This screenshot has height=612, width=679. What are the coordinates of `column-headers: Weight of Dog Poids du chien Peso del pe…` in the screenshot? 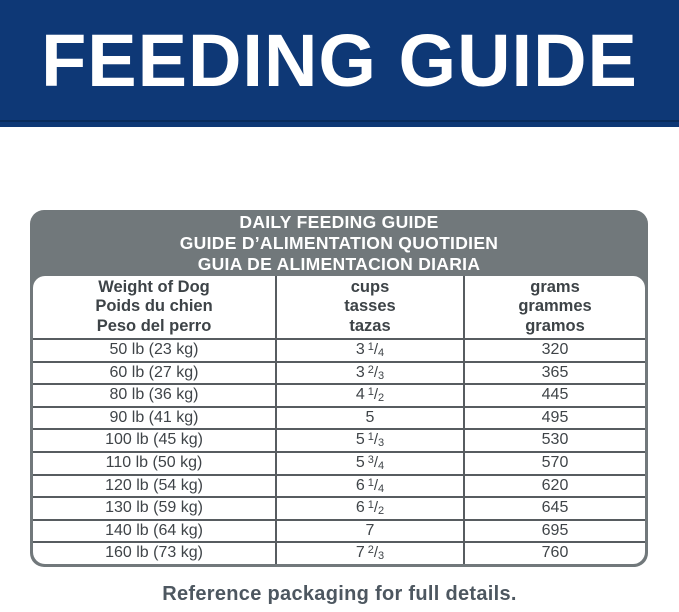 It's located at (339, 307).